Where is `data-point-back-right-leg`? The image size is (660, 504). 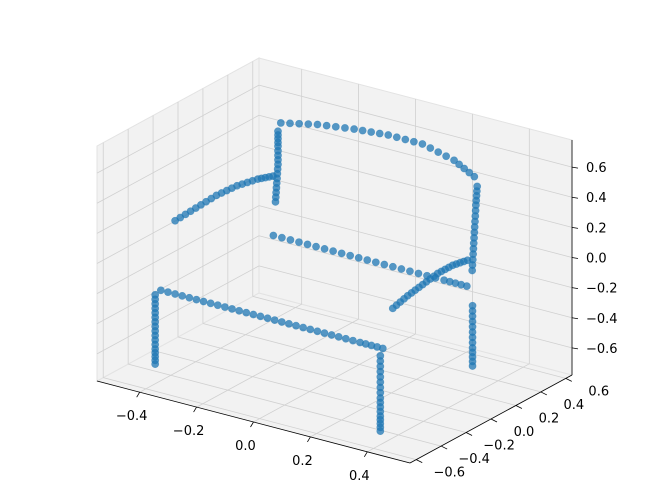
data-point-back-right-leg is located at coordinates (472, 366).